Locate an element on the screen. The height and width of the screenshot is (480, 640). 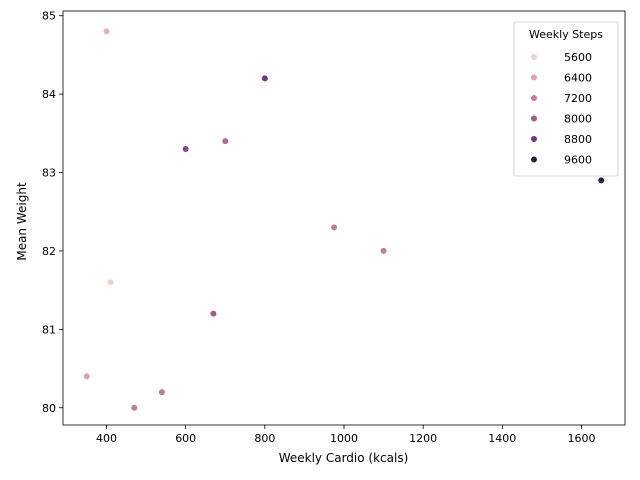
y-tick-label: 80 is located at coordinates (49, 408).